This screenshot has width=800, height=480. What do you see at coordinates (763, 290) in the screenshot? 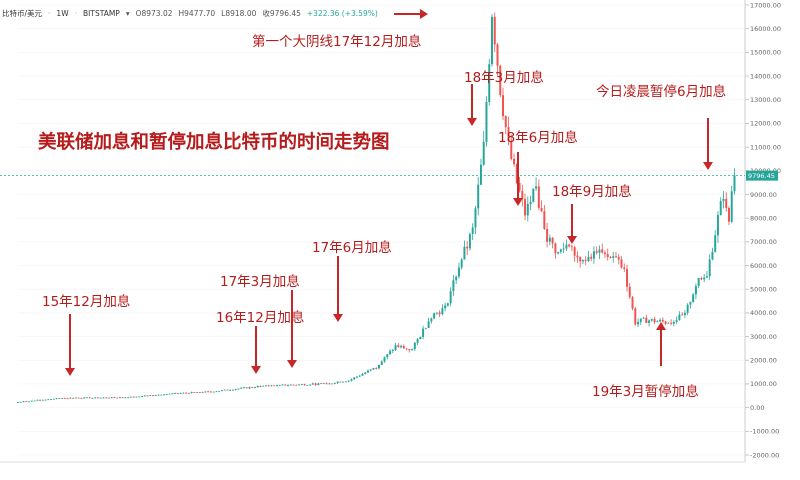
I see `y-tick-label: 5000.00` at bounding box center [763, 290].